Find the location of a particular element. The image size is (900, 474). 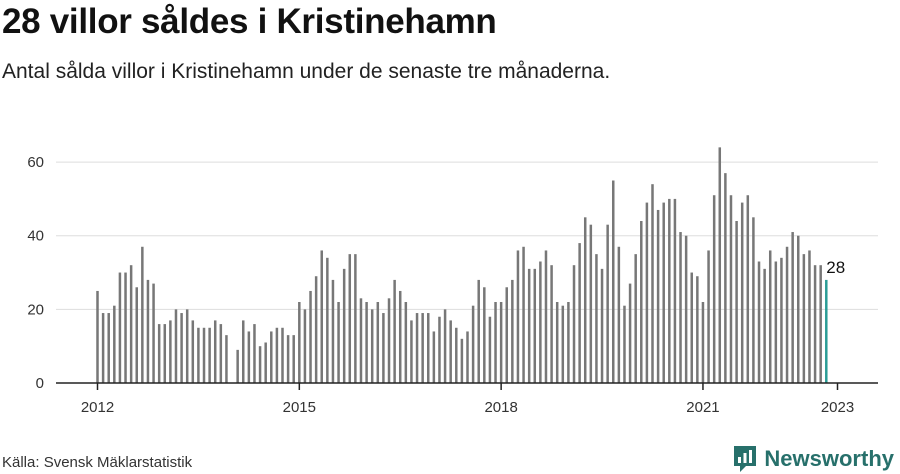

newsworthy-logo: Newsworthy is located at coordinates (813, 459).